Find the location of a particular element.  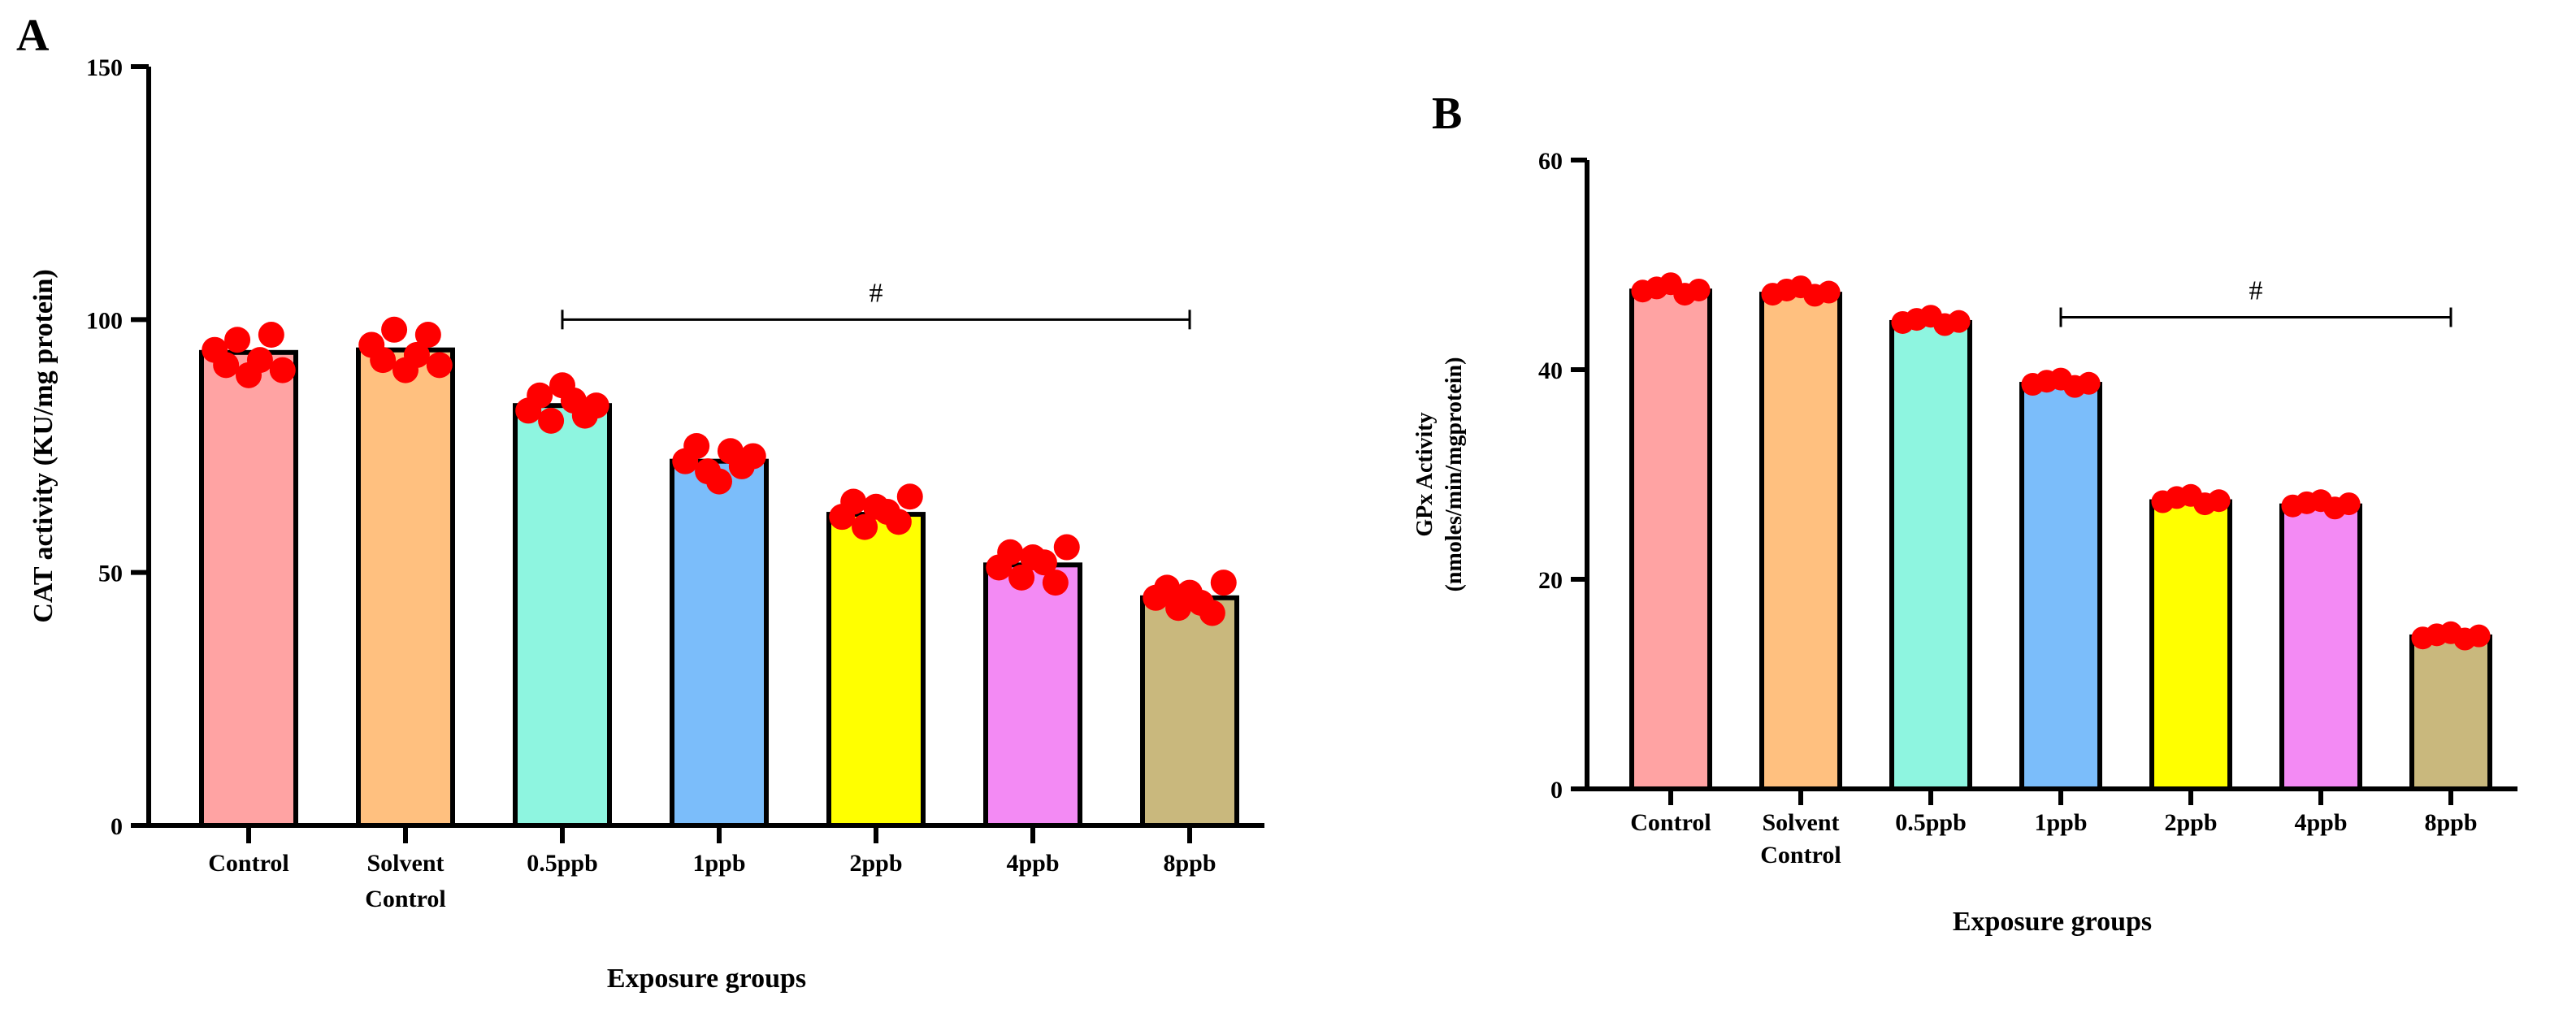

y-tick-label: 100 is located at coordinates (104, 320).